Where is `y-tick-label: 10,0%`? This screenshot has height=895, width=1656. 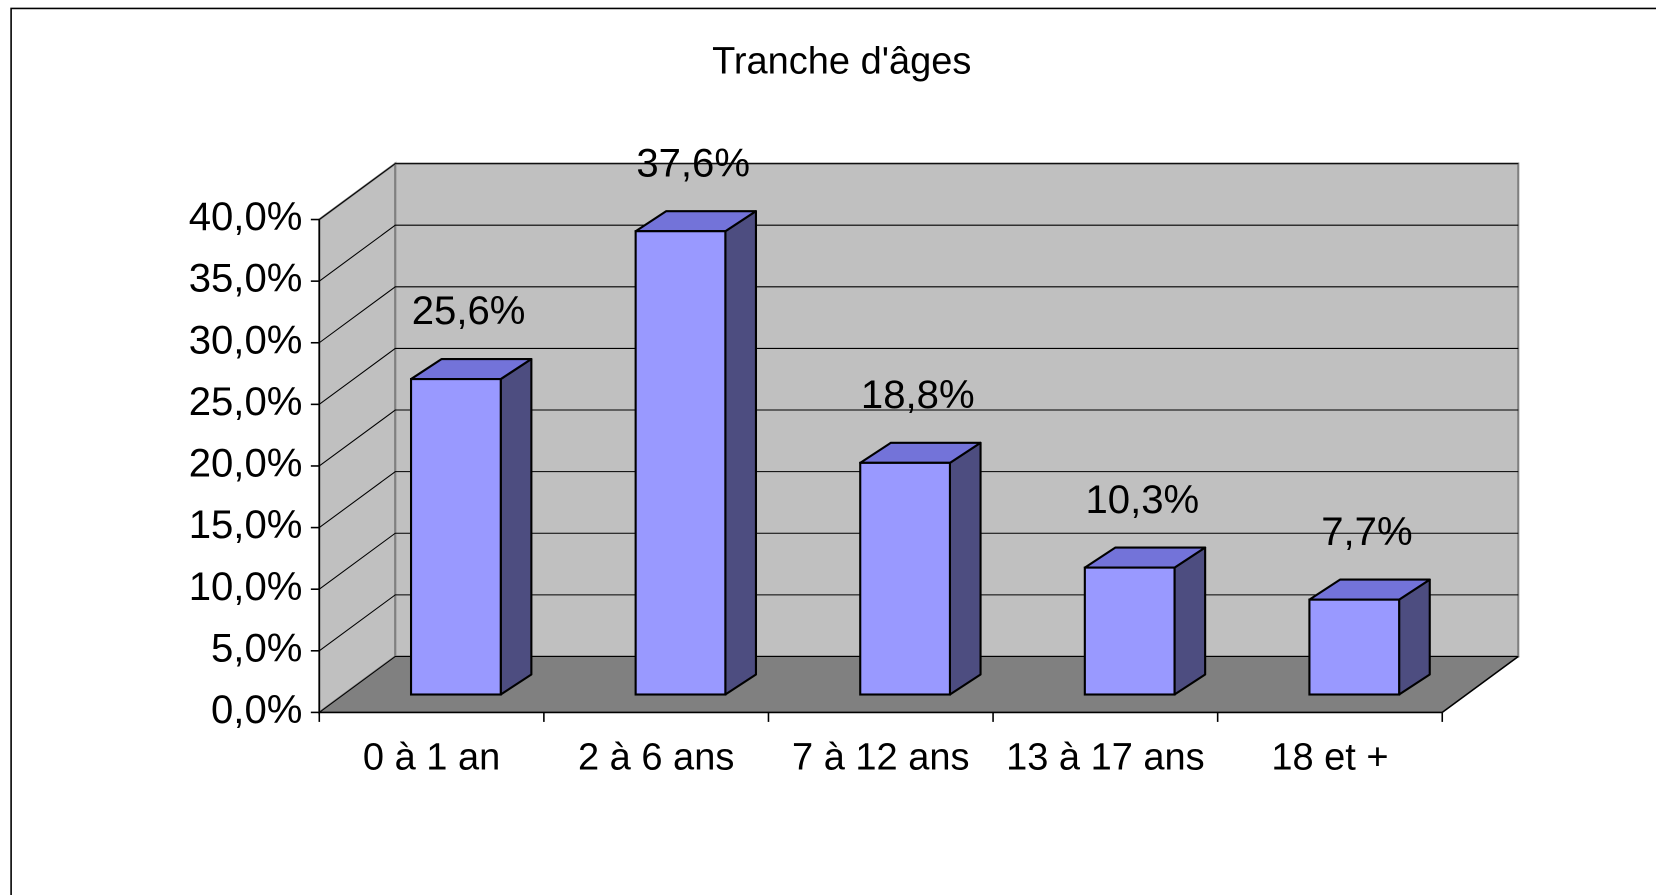 y-tick-label: 10,0% is located at coordinates (246, 587).